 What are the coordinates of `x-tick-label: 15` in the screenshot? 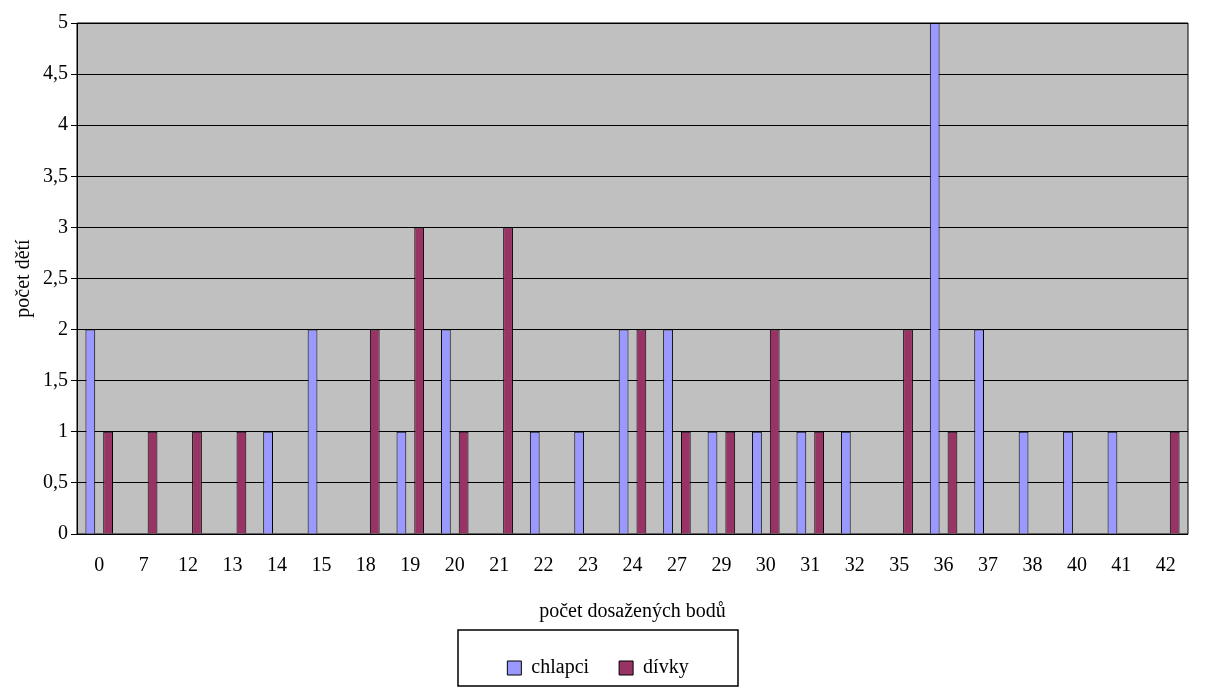 It's located at (321, 564).